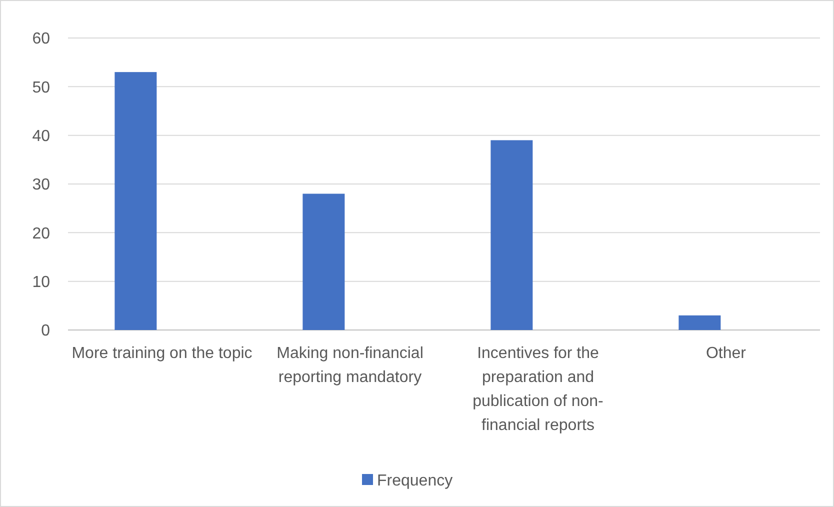  I want to click on y-tick-label: 0, so click(45, 331).